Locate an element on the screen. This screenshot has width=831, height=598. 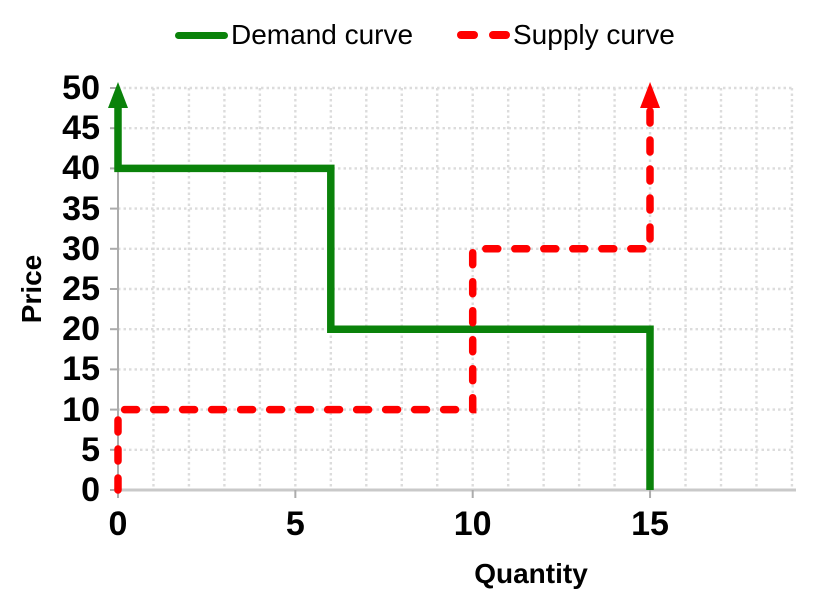
y-tick-label: 15 is located at coordinates (81, 369).